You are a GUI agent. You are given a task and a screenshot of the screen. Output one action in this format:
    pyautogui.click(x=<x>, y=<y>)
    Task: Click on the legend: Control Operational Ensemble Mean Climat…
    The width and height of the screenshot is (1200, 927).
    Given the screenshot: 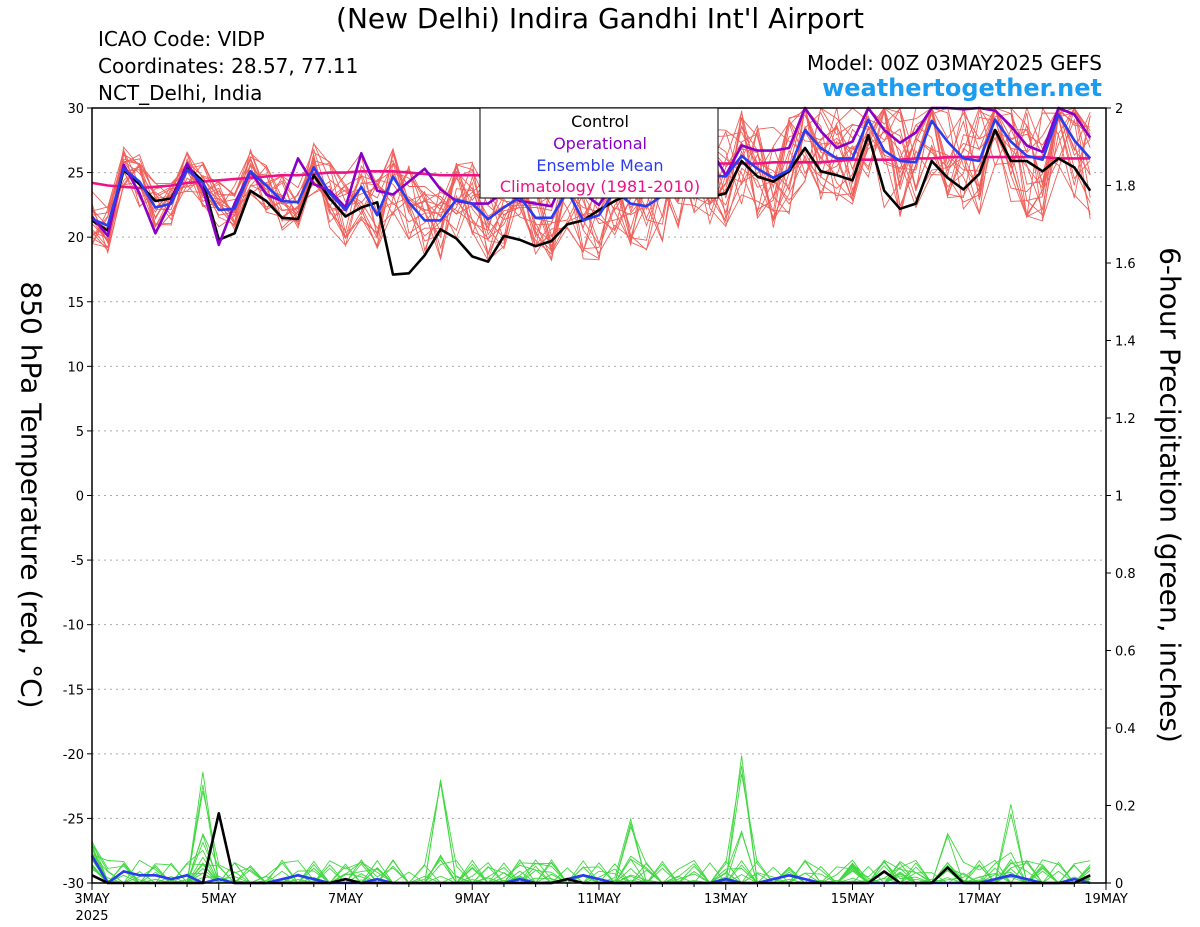 What is the action you would take?
    pyautogui.click(x=599, y=153)
    